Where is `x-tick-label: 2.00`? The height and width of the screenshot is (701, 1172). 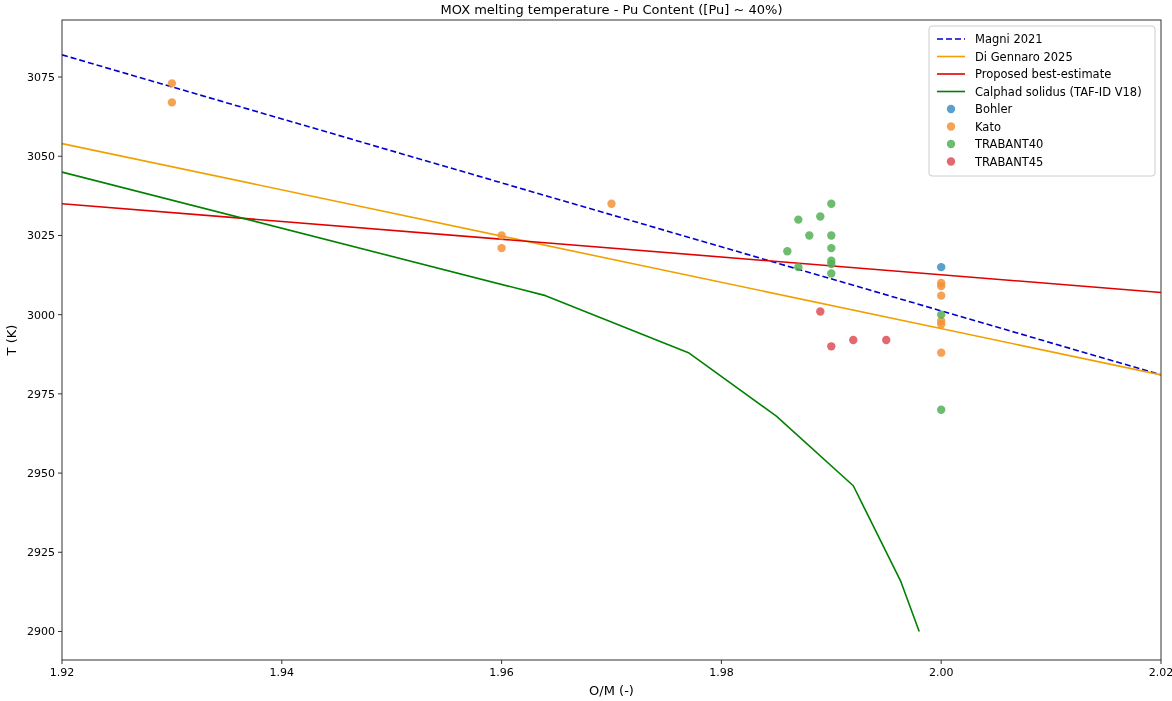
x-tick-label: 2.00 is located at coordinates (941, 672).